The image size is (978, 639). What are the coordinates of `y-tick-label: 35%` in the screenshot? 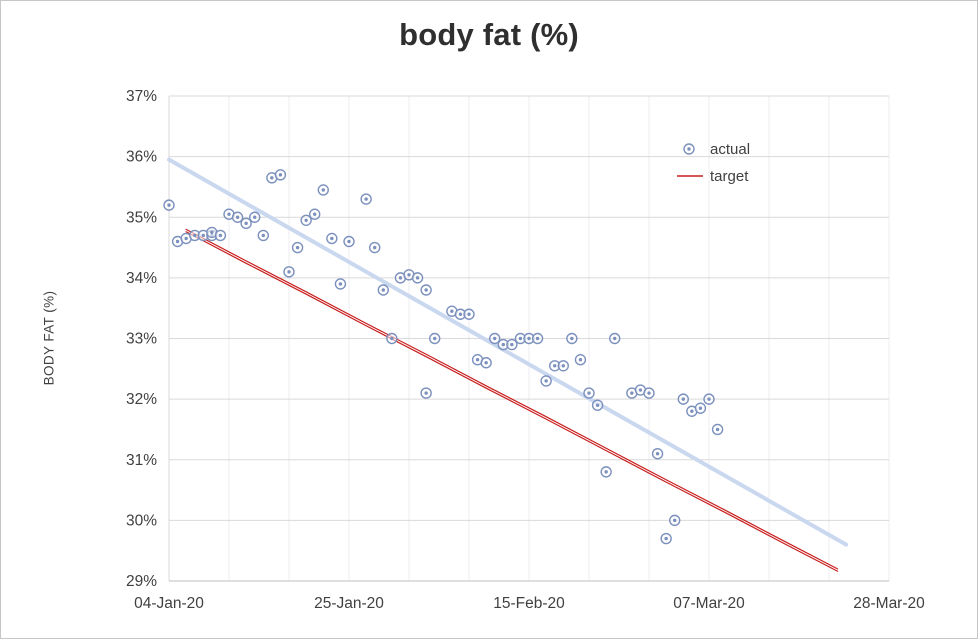 It's located at (141, 217).